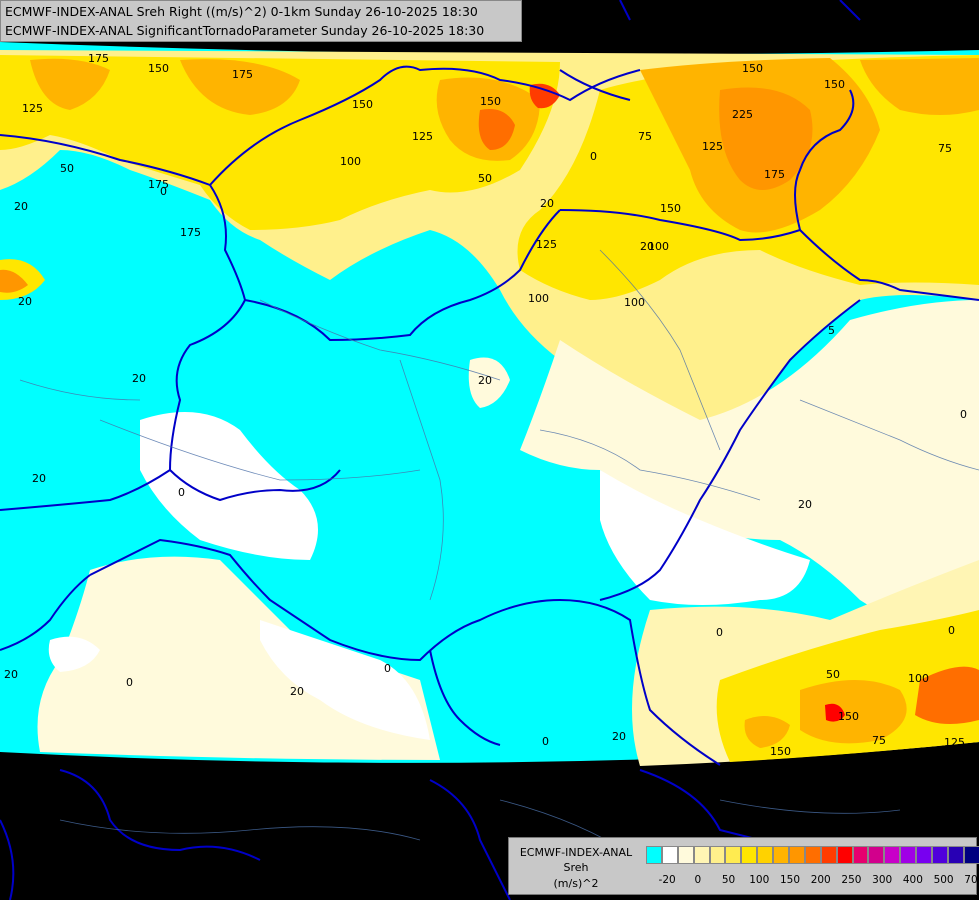 The height and width of the screenshot is (900, 979). I want to click on field-sw-white, so click(345, 680).